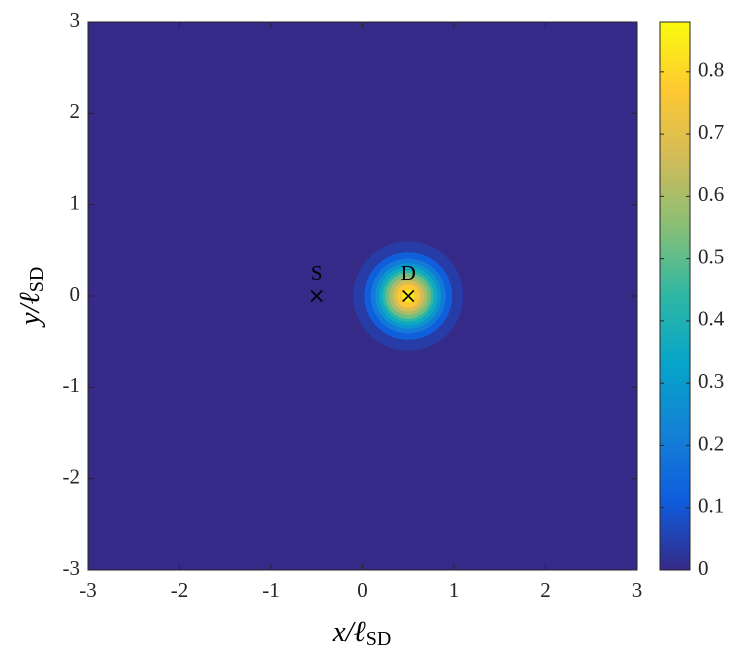 The height and width of the screenshot is (661, 747). I want to click on colorbar-tick-label: 0.7, so click(711, 132).